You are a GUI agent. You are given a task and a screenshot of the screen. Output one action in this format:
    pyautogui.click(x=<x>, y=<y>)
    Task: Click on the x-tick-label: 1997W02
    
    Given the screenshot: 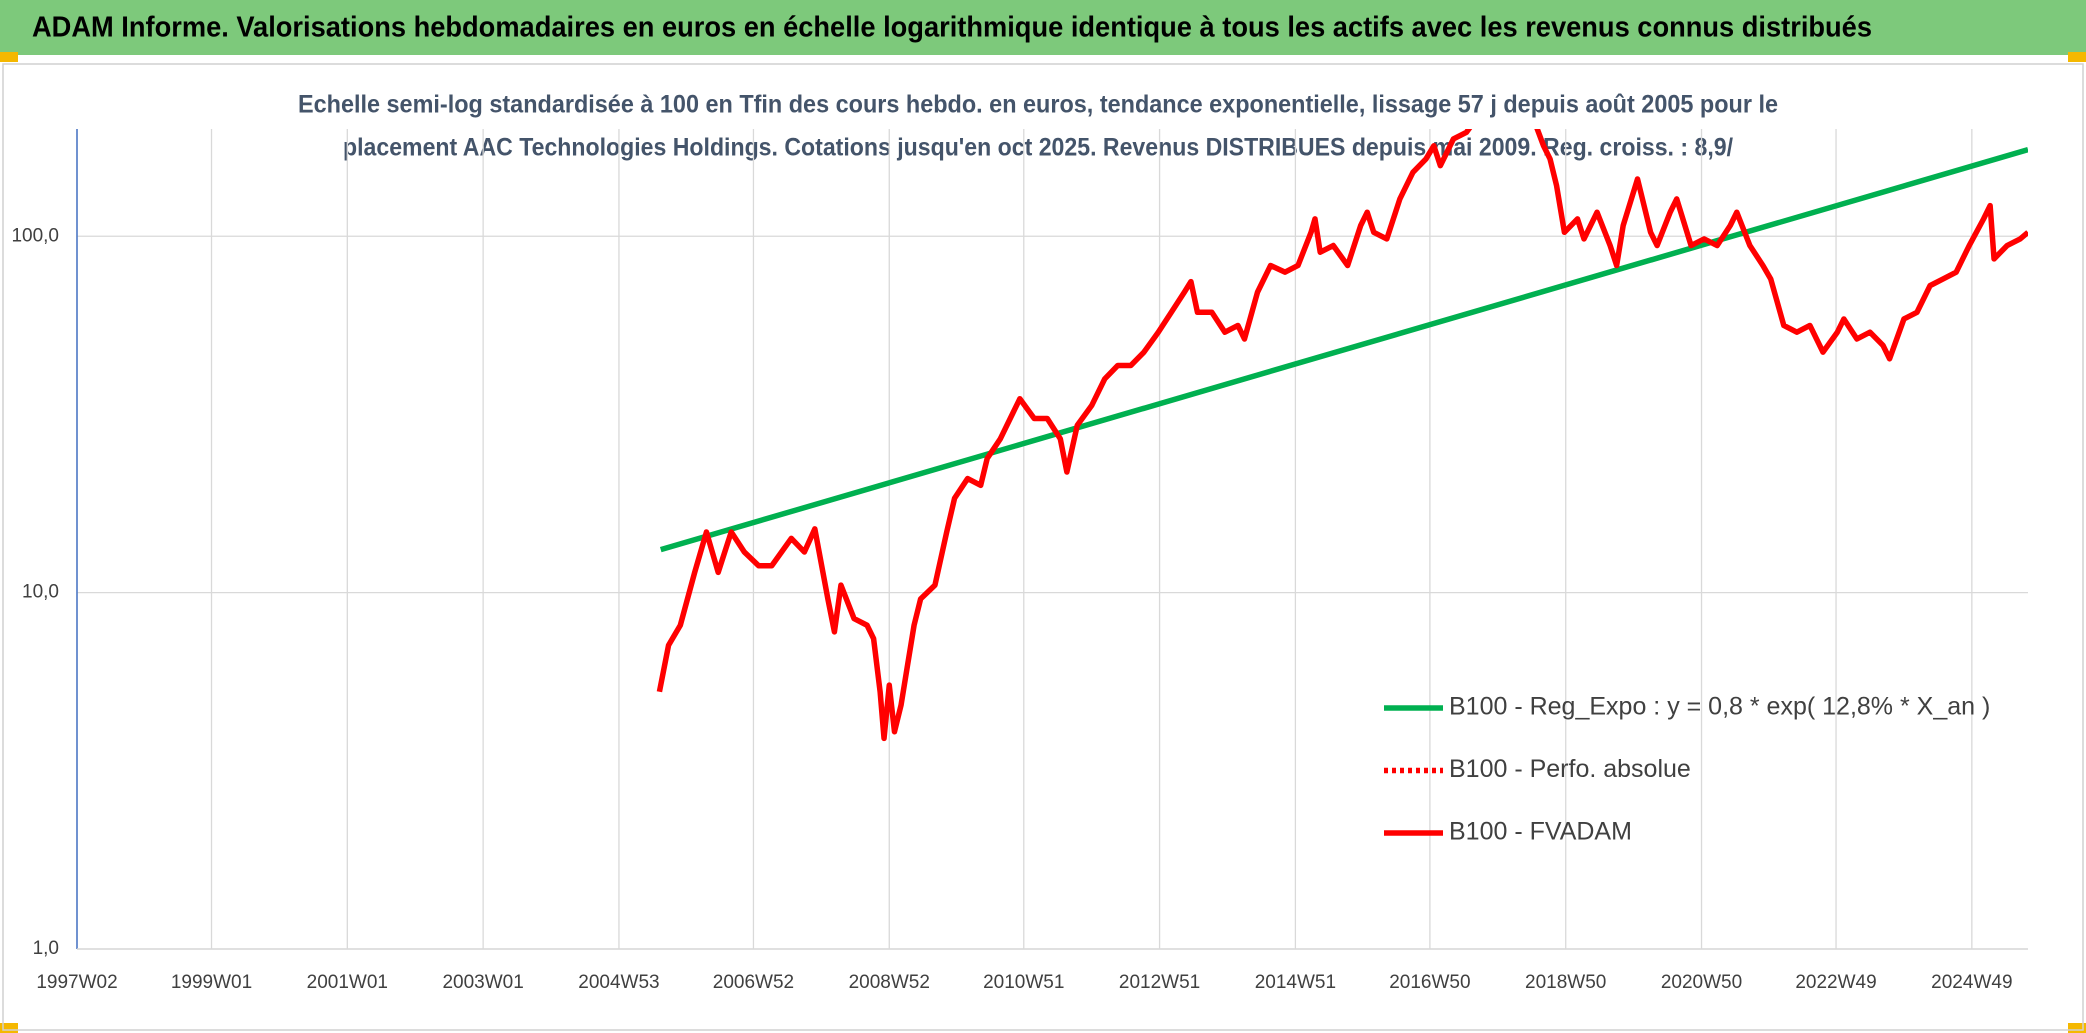 What is the action you would take?
    pyautogui.click(x=76, y=982)
    